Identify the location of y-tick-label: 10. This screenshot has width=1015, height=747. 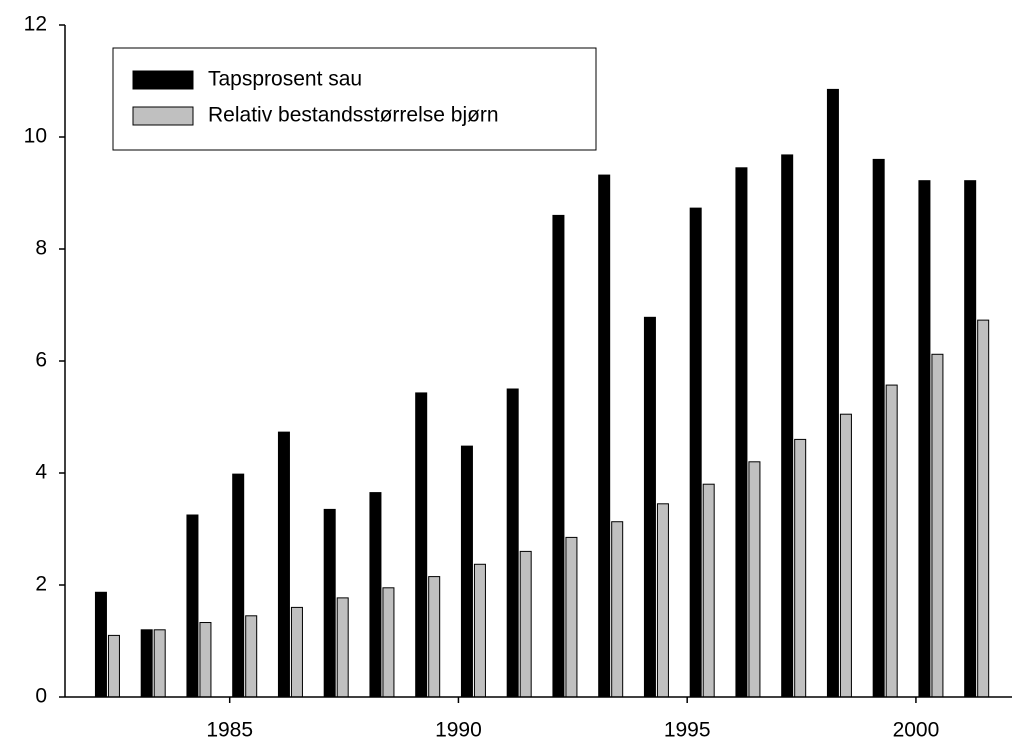
(35, 136).